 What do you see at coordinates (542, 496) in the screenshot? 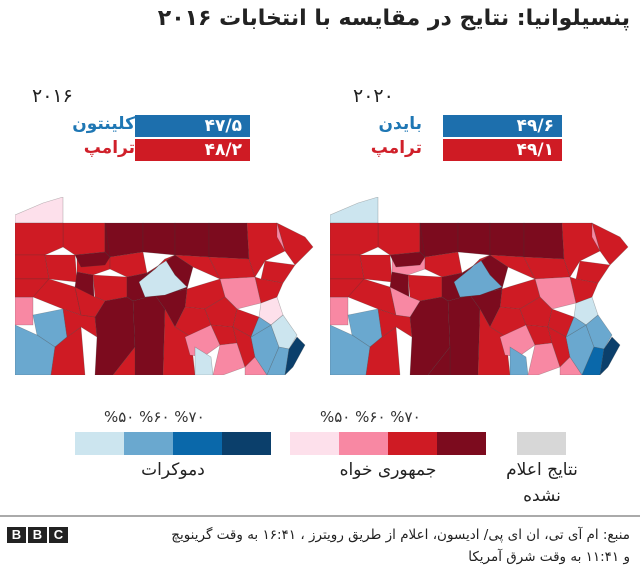
I see `not-declared-label-2: نشده` at bounding box center [542, 496].